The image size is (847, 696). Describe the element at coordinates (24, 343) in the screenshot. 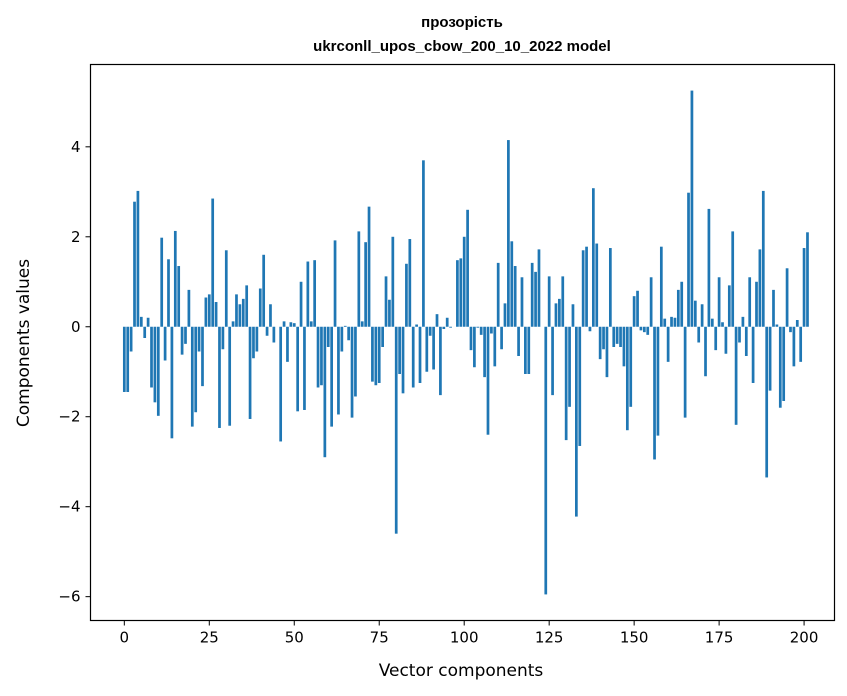

I see `y-axis-label: Components values` at that location.